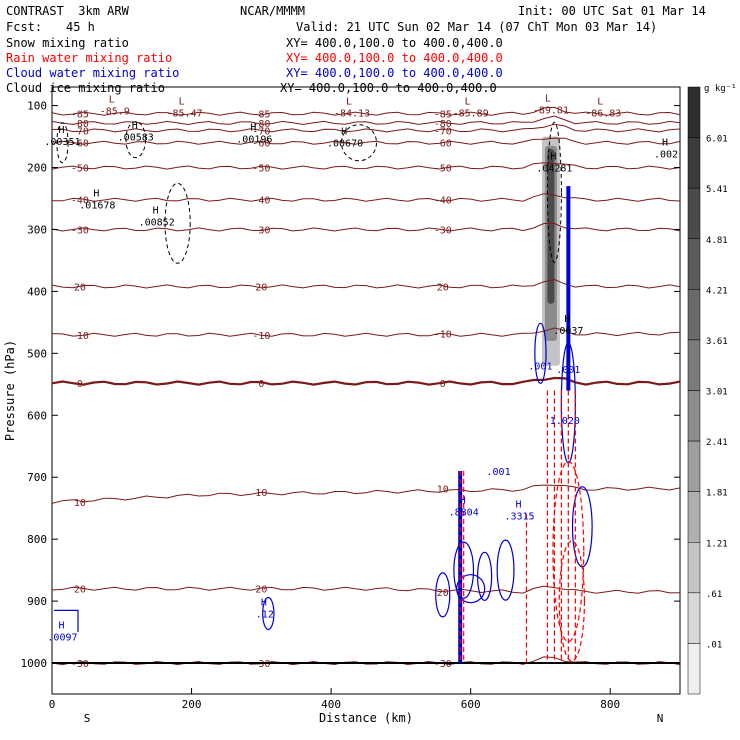 The height and width of the screenshot is (740, 740). What do you see at coordinates (96, 194) in the screenshot?
I see `max-marker-6: H` at bounding box center [96, 194].